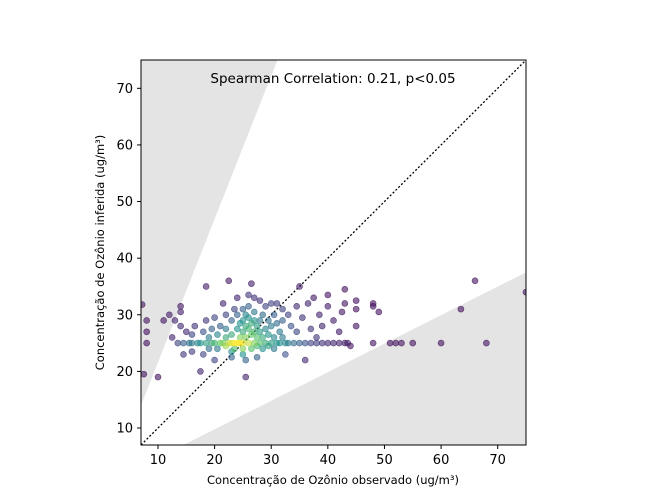 The width and height of the screenshot is (650, 500). Describe the element at coordinates (209, 233) in the screenshot. I see `upper-factor-band` at that location.